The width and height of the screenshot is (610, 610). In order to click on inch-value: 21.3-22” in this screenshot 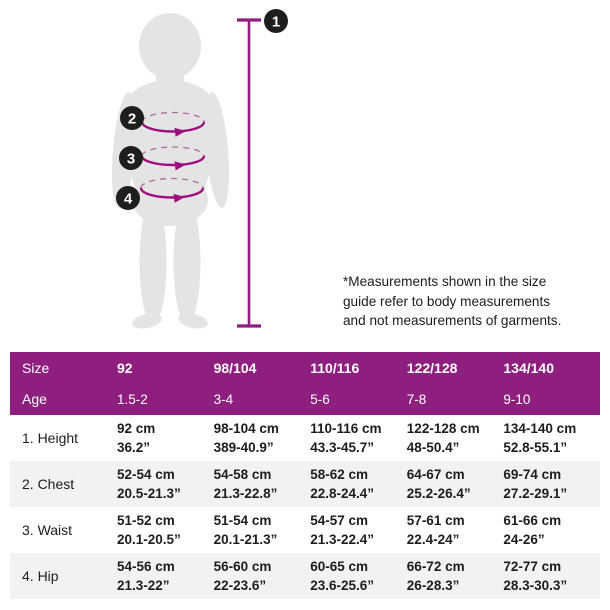, I will do `click(143, 585)`.